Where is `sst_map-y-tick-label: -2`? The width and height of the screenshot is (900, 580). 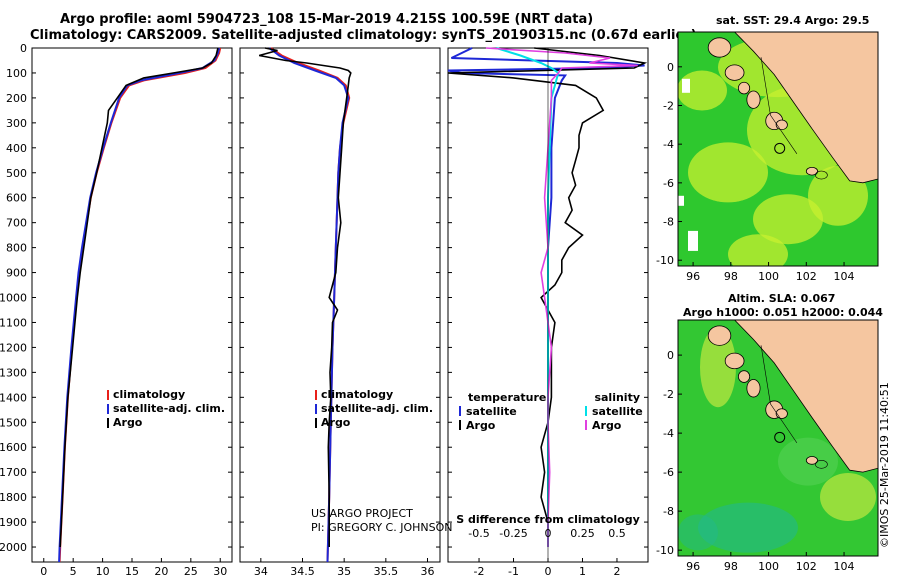 sst_map-y-tick-label: -2 is located at coordinates (668, 105).